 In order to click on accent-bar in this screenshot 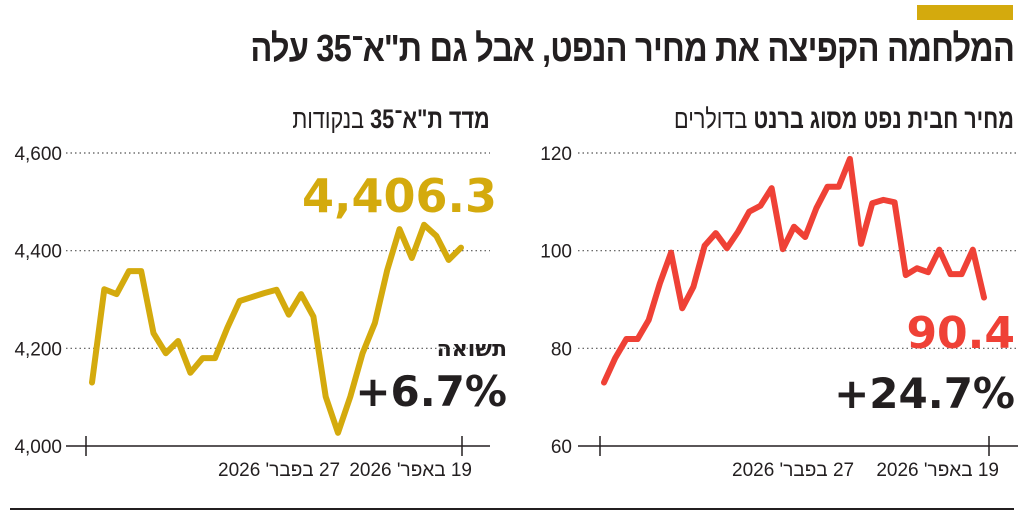, I will do `click(965, 12)`.